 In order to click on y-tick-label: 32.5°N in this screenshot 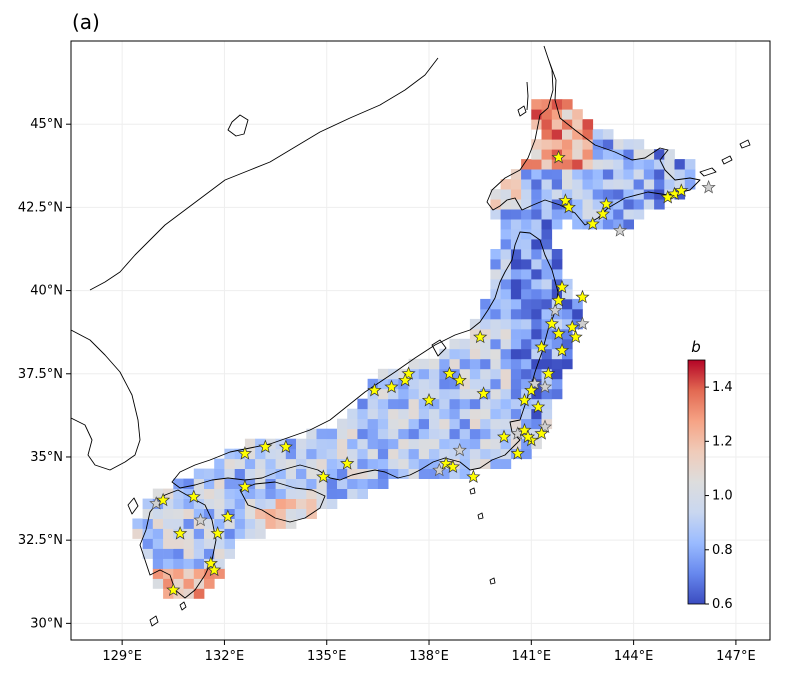, I will do `click(40, 540)`.